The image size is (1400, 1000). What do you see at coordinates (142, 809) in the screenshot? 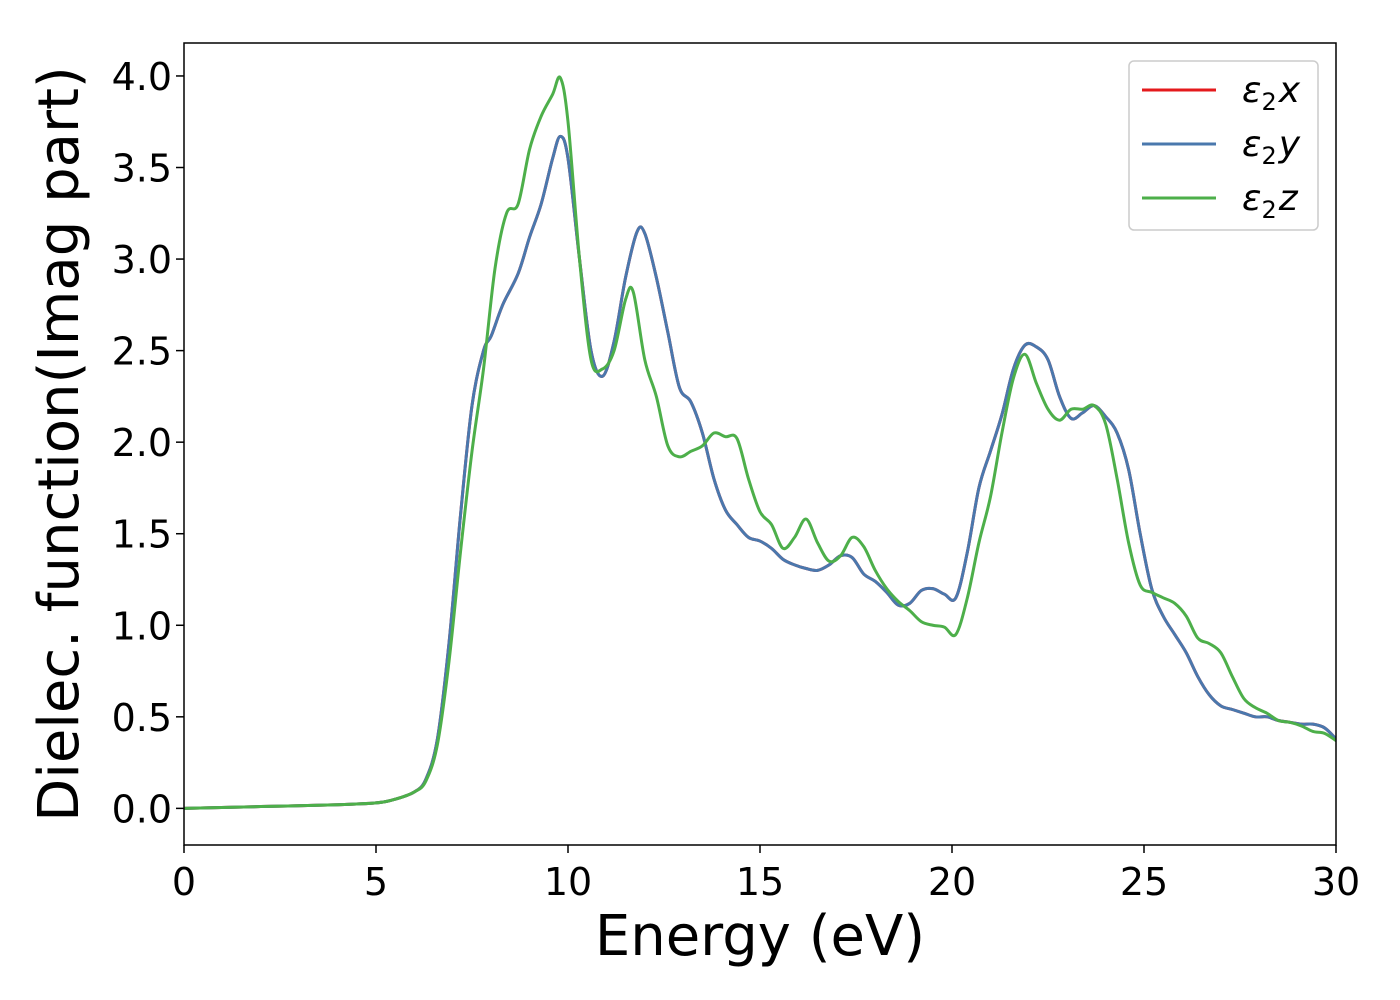
I see `y-tick-label: 0.0` at bounding box center [142, 809].